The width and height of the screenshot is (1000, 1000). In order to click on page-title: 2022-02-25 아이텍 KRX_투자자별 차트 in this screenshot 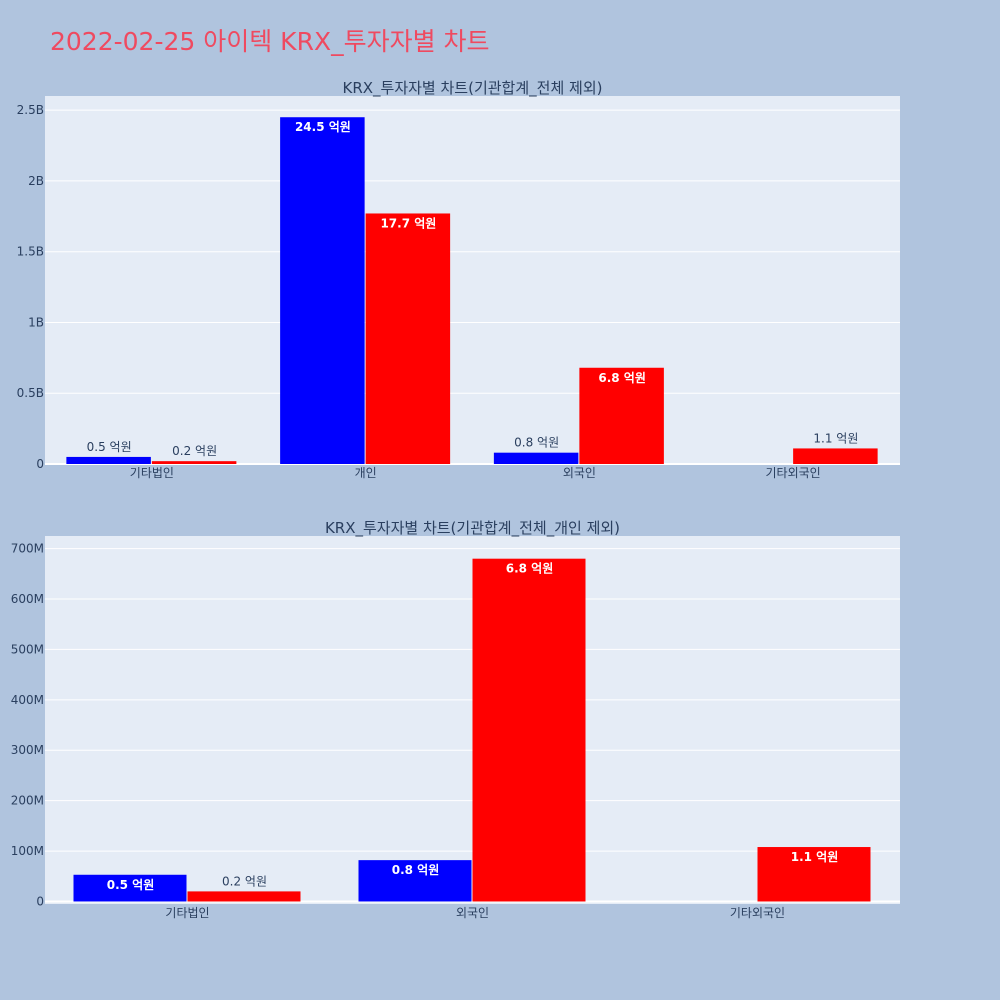, I will do `click(270, 41)`.